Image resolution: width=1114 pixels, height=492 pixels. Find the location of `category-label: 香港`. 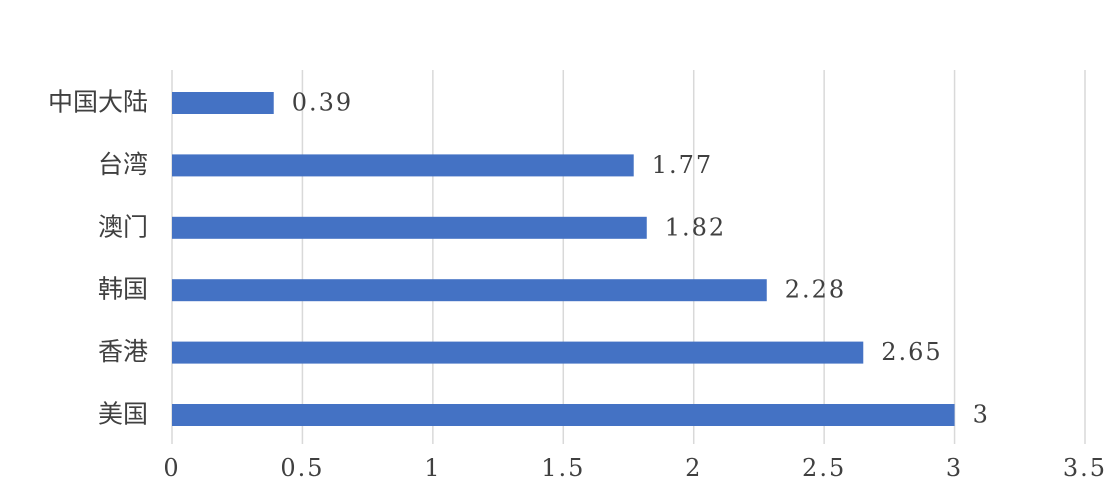

category-label: 香港 is located at coordinates (123, 351).